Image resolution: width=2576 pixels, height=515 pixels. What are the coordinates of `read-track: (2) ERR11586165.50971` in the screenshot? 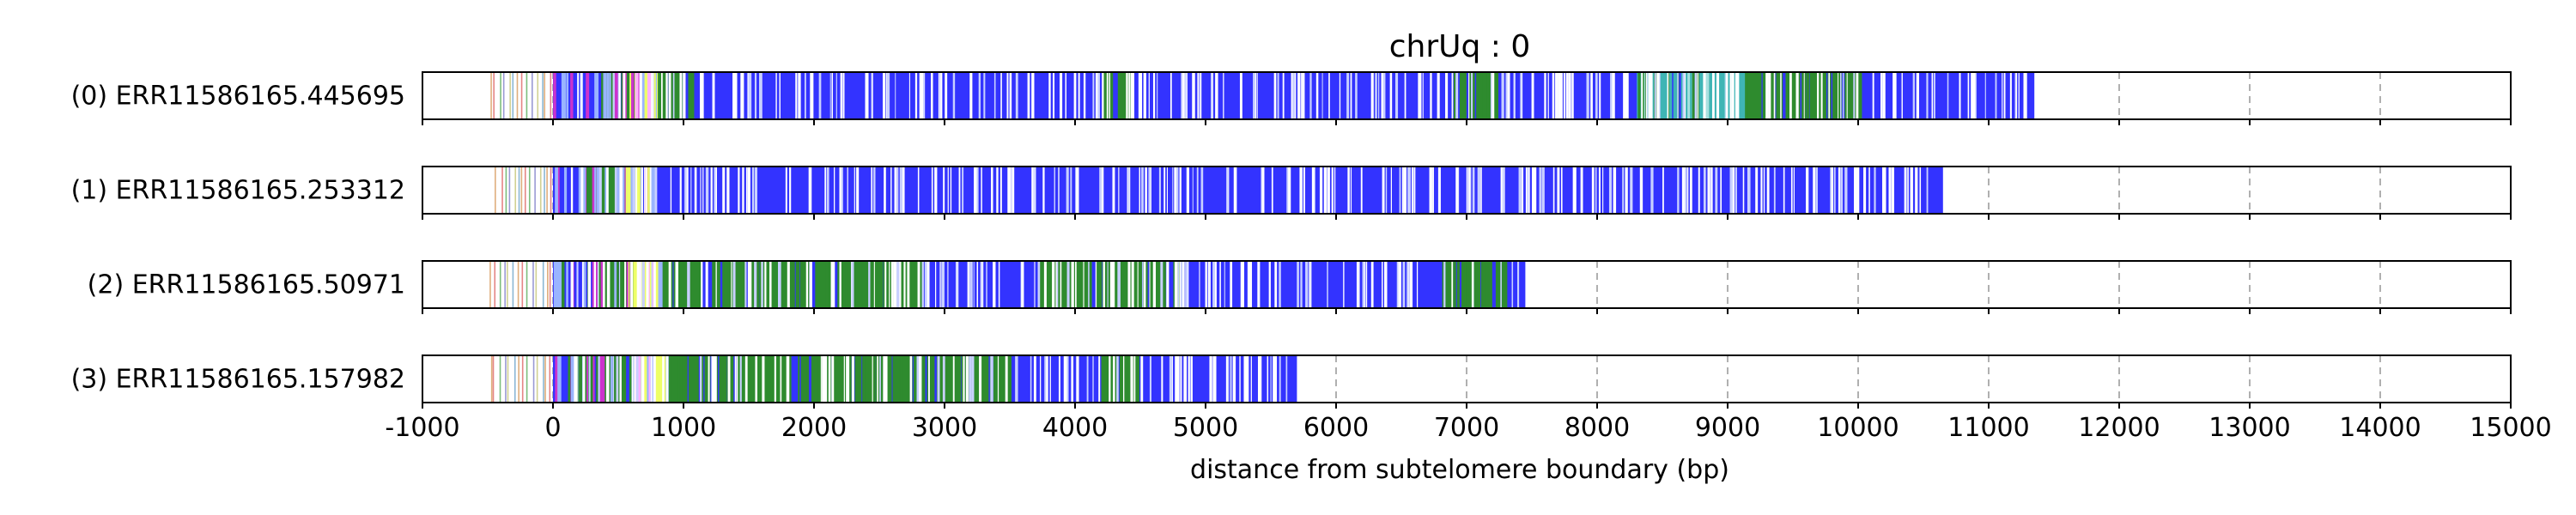 It's located at (1300, 287).